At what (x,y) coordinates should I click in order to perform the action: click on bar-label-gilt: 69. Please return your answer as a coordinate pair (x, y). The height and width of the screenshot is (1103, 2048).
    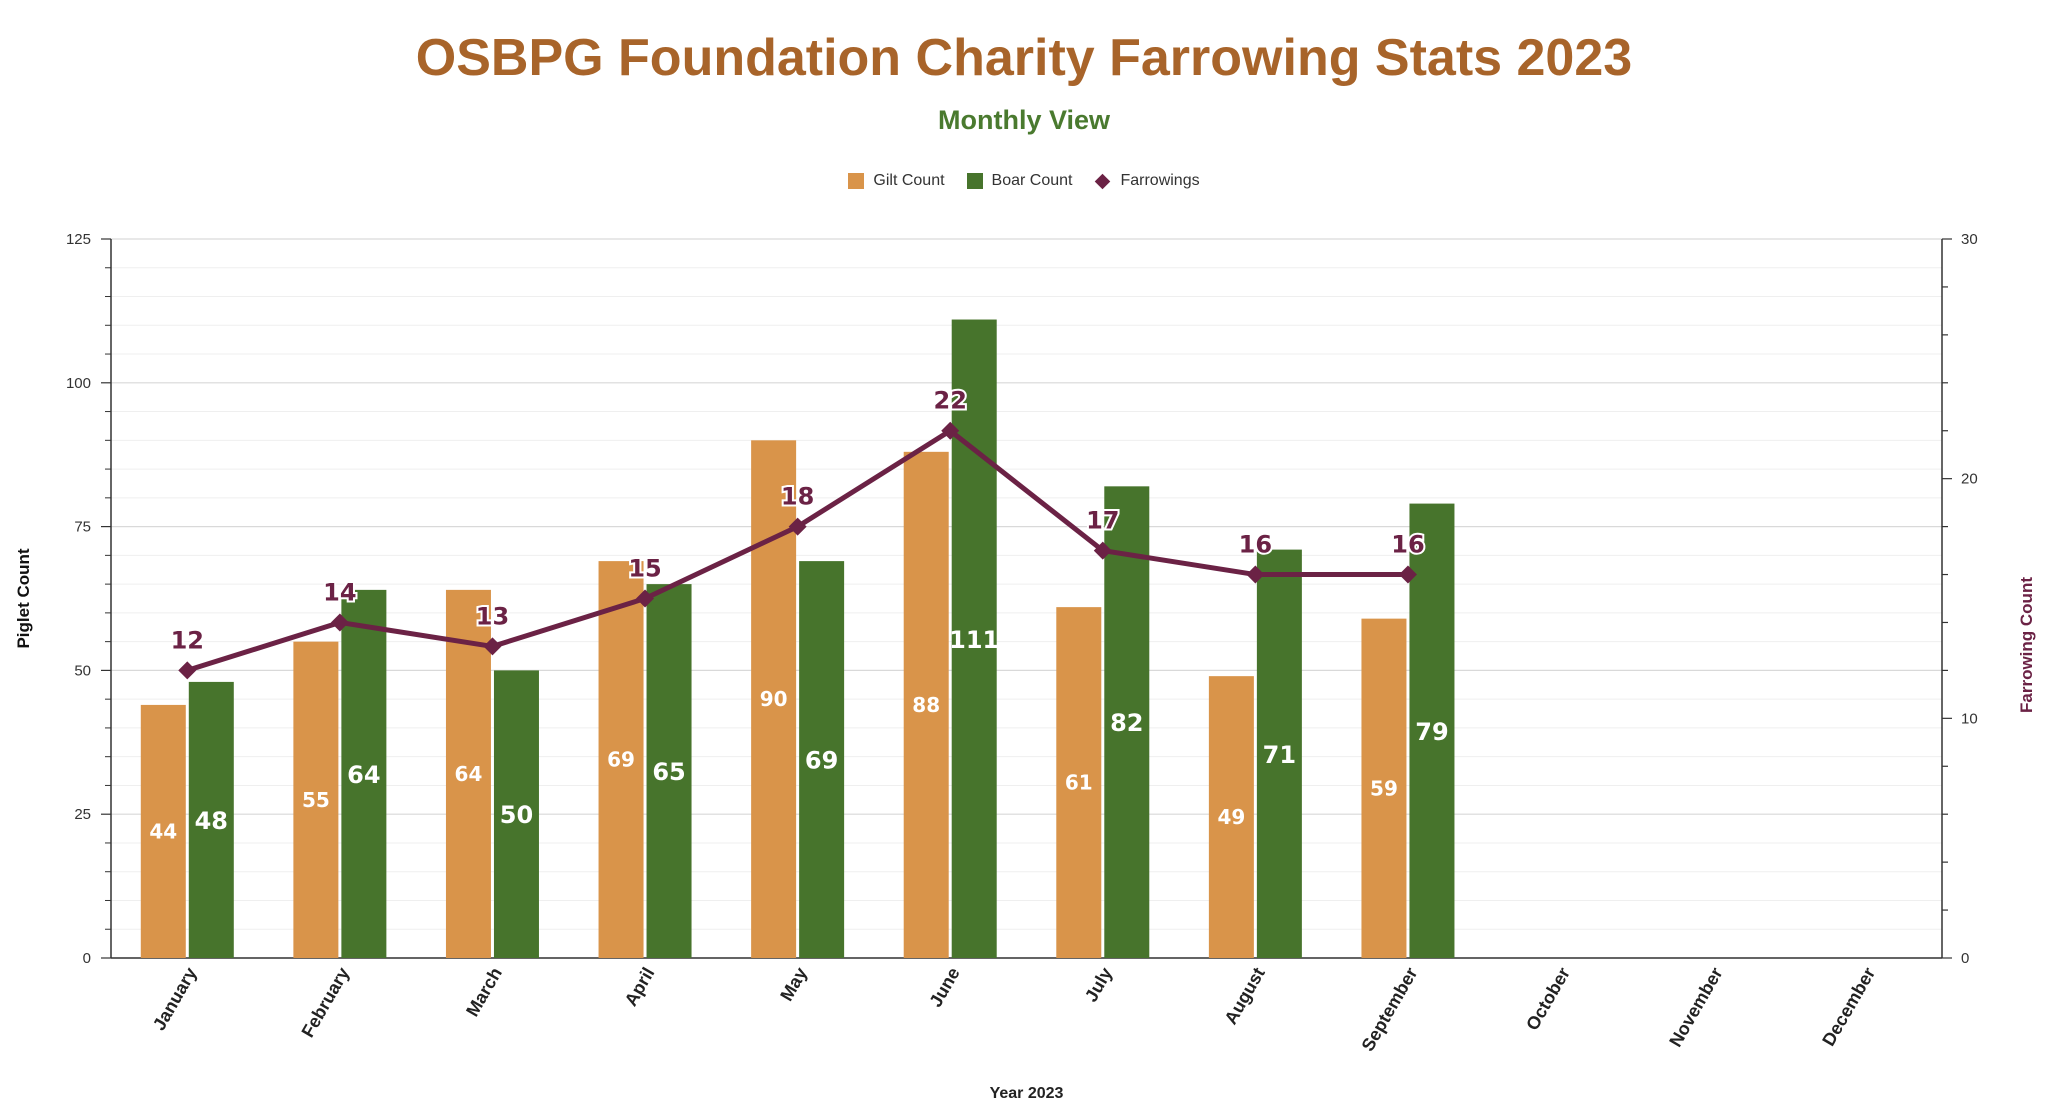
    Looking at the image, I should click on (621, 760).